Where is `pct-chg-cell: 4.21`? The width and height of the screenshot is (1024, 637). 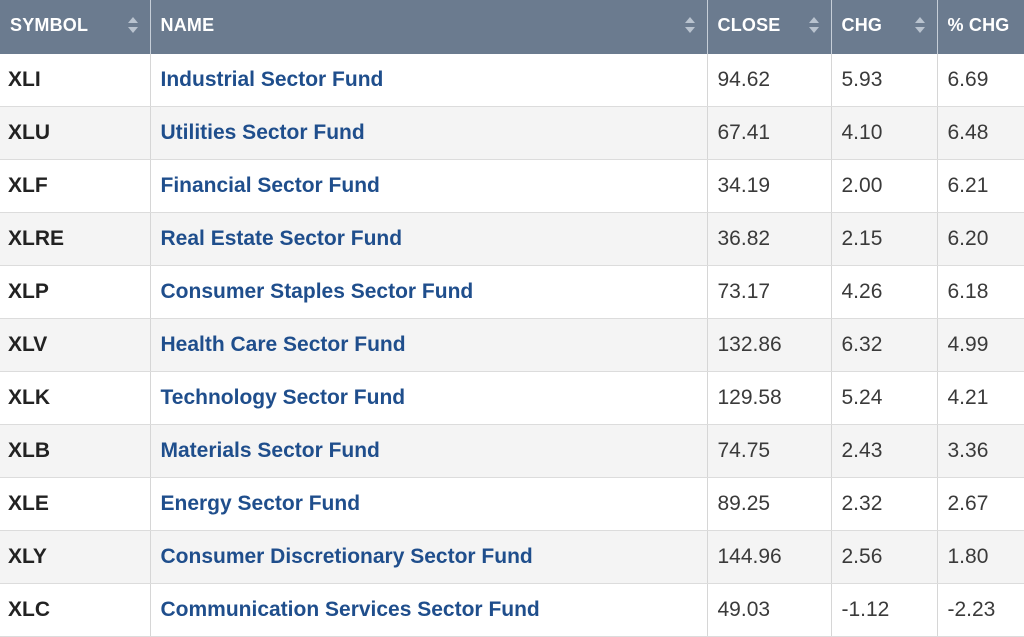 pct-chg-cell: 4.21 is located at coordinates (980, 398).